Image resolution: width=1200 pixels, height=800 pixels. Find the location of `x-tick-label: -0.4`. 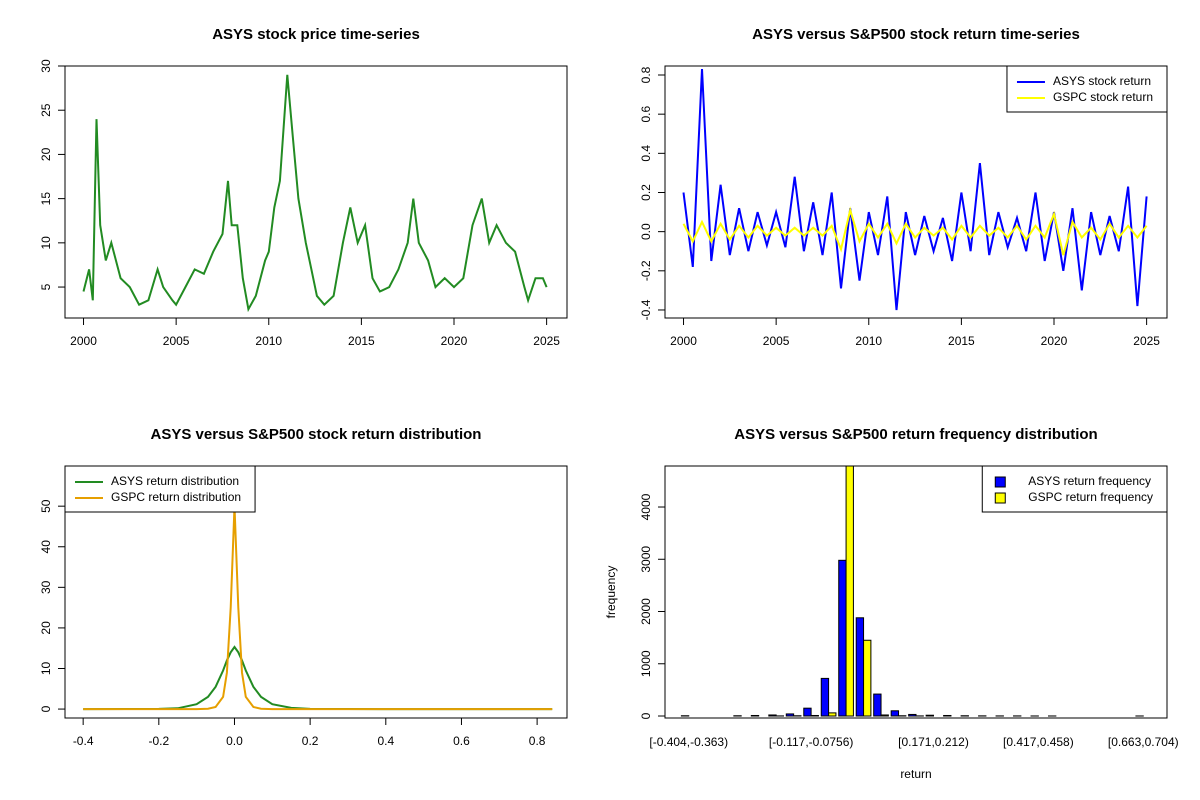

x-tick-label: -0.4 is located at coordinates (83, 741).